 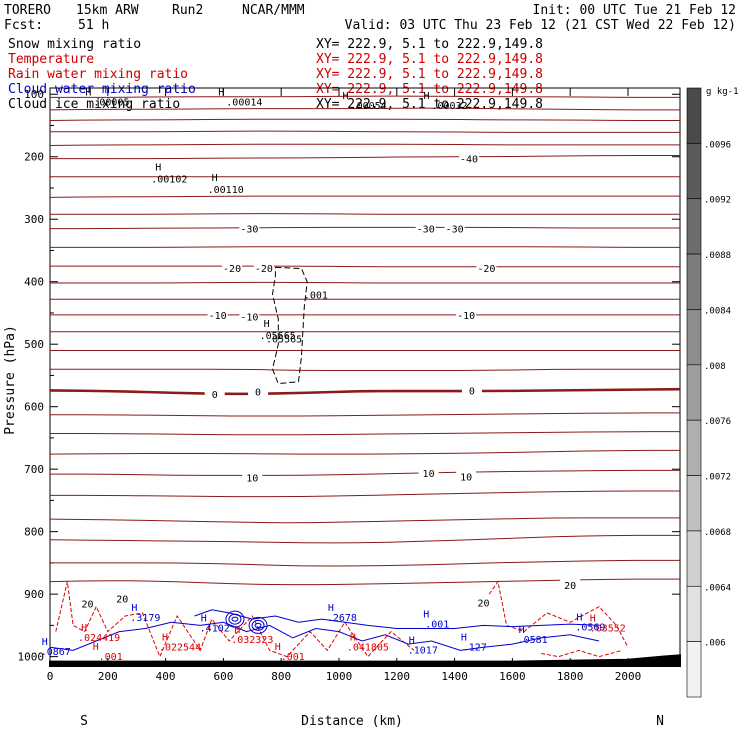 I want to click on field-name: Cloud ice mixing ratio, so click(x=94, y=104).